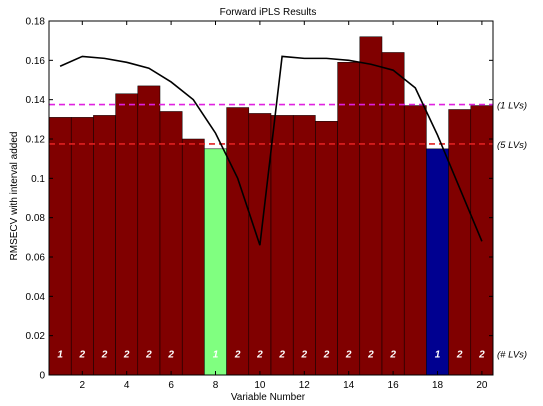  What do you see at coordinates (36, 100) in the screenshot?
I see `y-tick-label: 0.14` at bounding box center [36, 100].